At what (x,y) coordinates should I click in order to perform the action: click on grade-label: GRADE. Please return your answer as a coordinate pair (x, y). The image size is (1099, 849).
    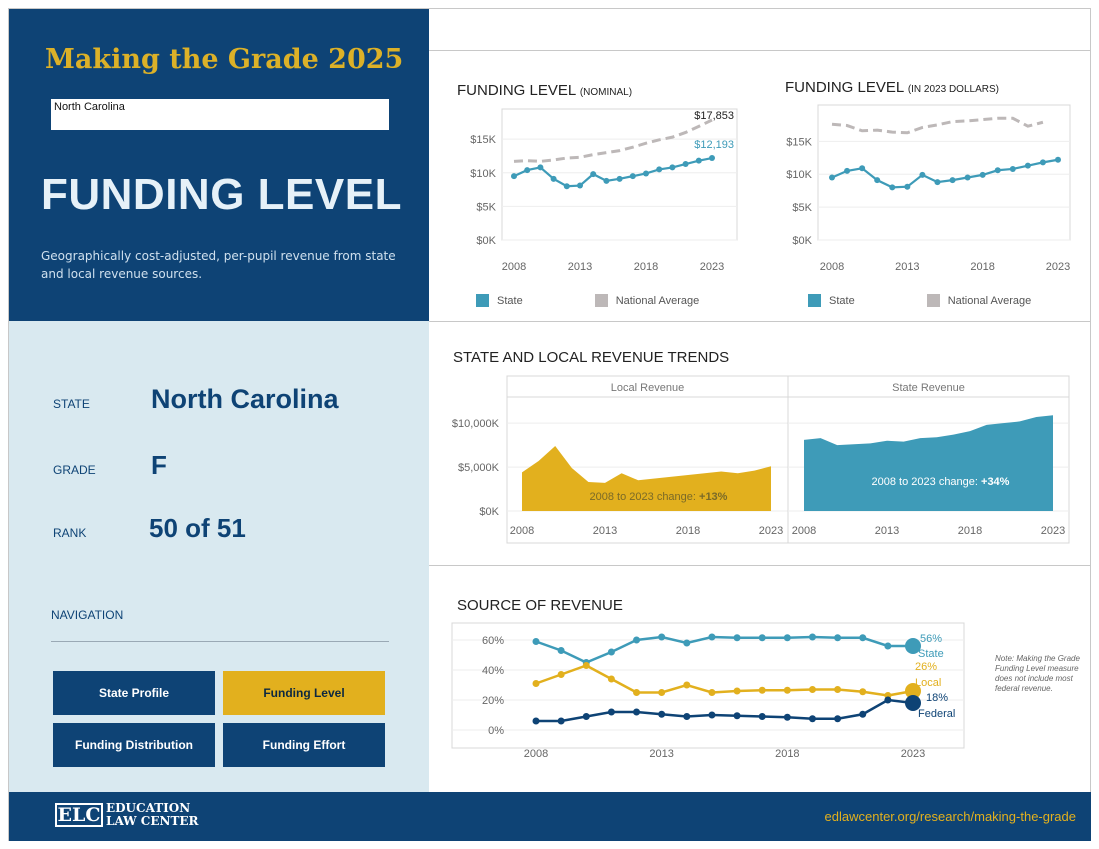
    Looking at the image, I should click on (74, 470).